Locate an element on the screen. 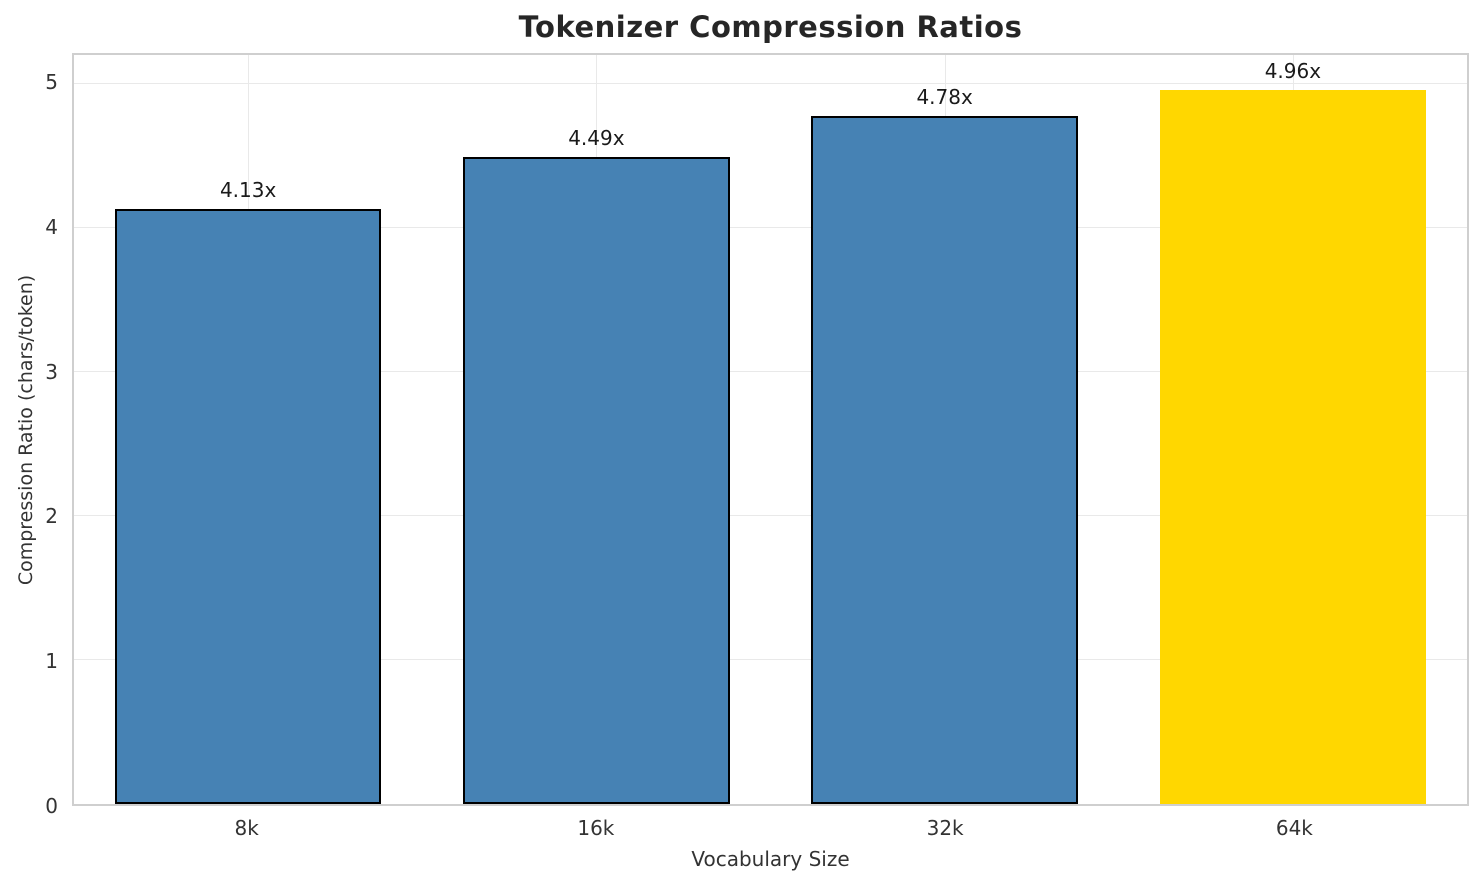 This screenshot has height=885, width=1483. y-tick-label: 2 is located at coordinates (51, 516).